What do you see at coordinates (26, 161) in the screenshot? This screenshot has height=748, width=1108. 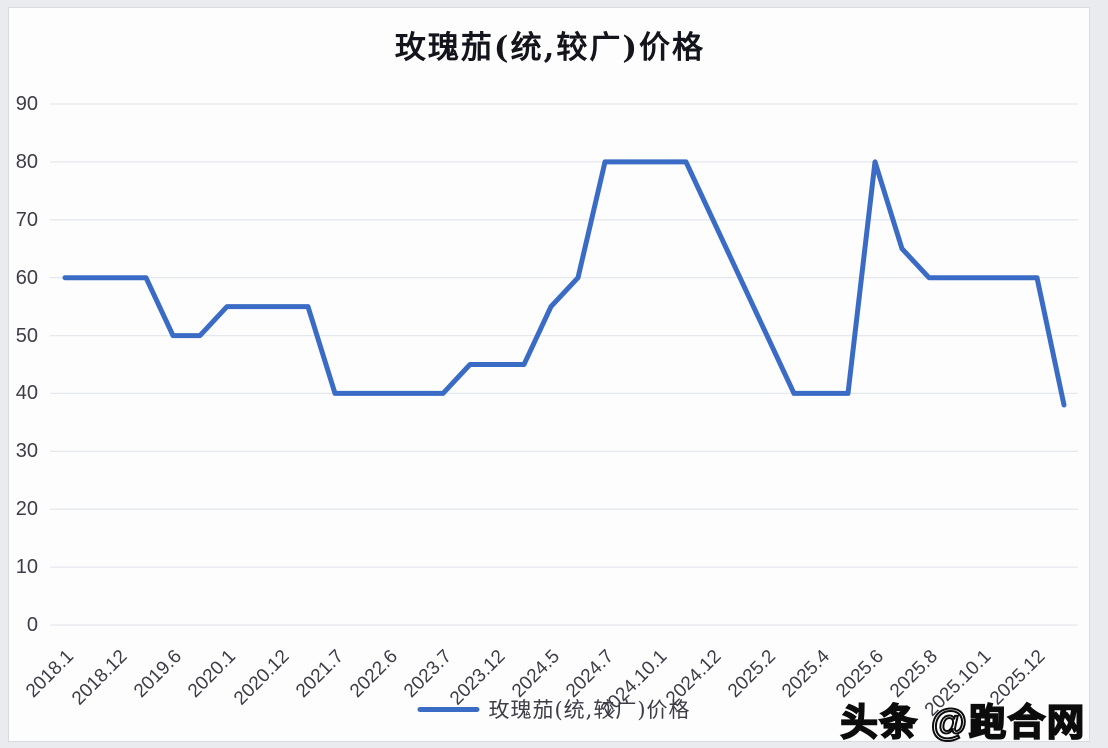 I see `y-axis-label-80: 80` at bounding box center [26, 161].